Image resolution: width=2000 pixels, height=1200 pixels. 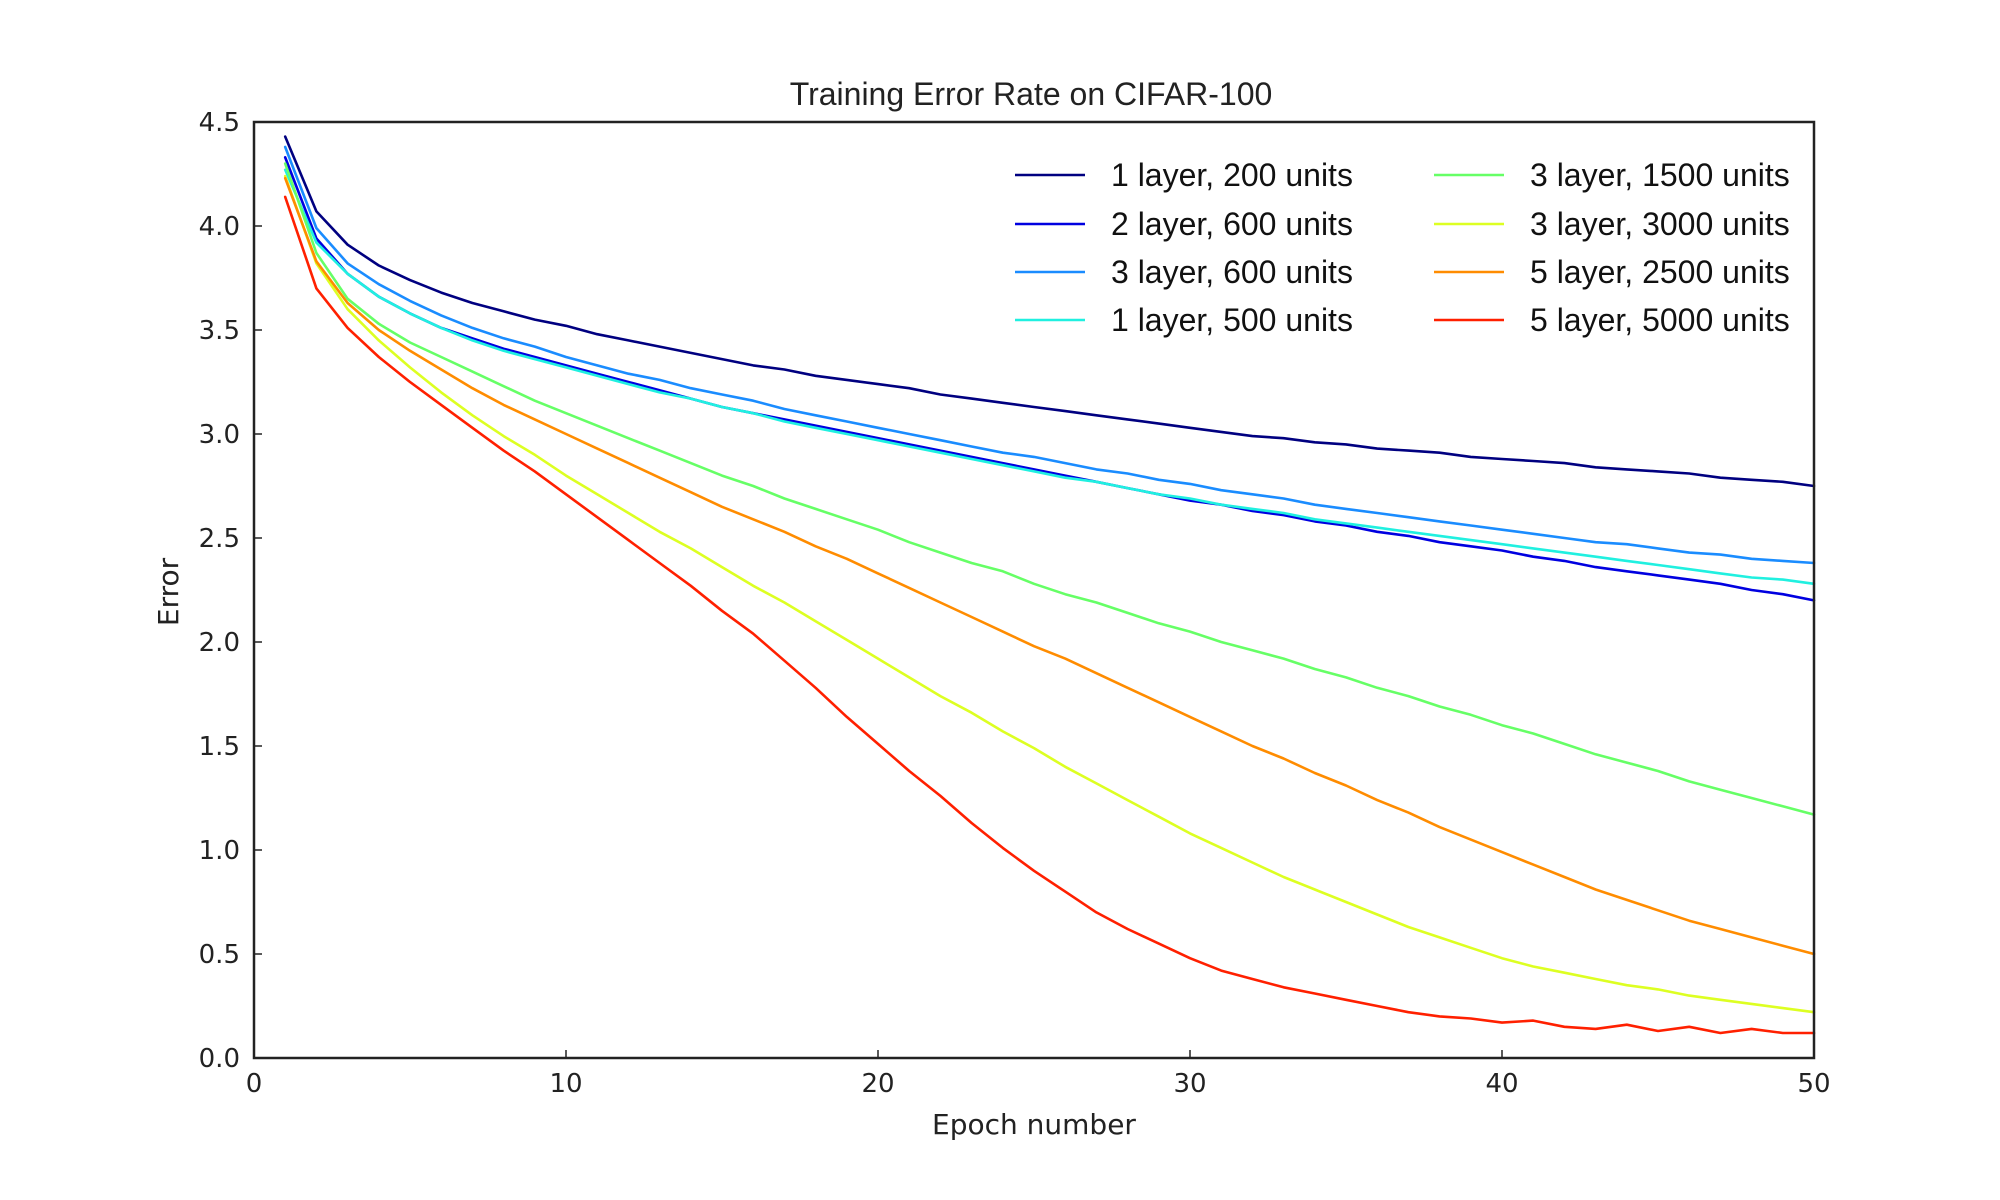 I want to click on legend-label: 1 layer, 500 units, so click(x=1232, y=320).